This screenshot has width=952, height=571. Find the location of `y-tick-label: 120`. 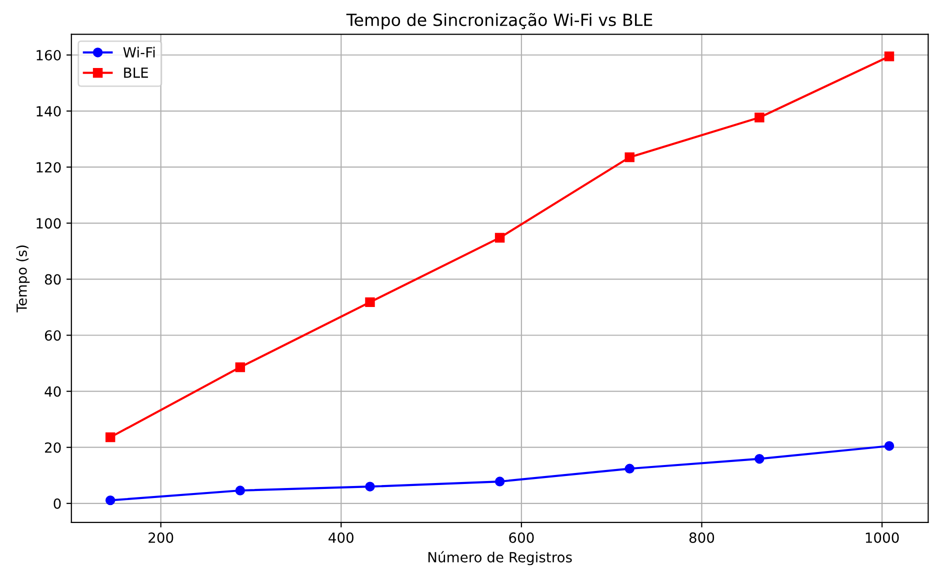

y-tick-label: 120 is located at coordinates (48, 167).